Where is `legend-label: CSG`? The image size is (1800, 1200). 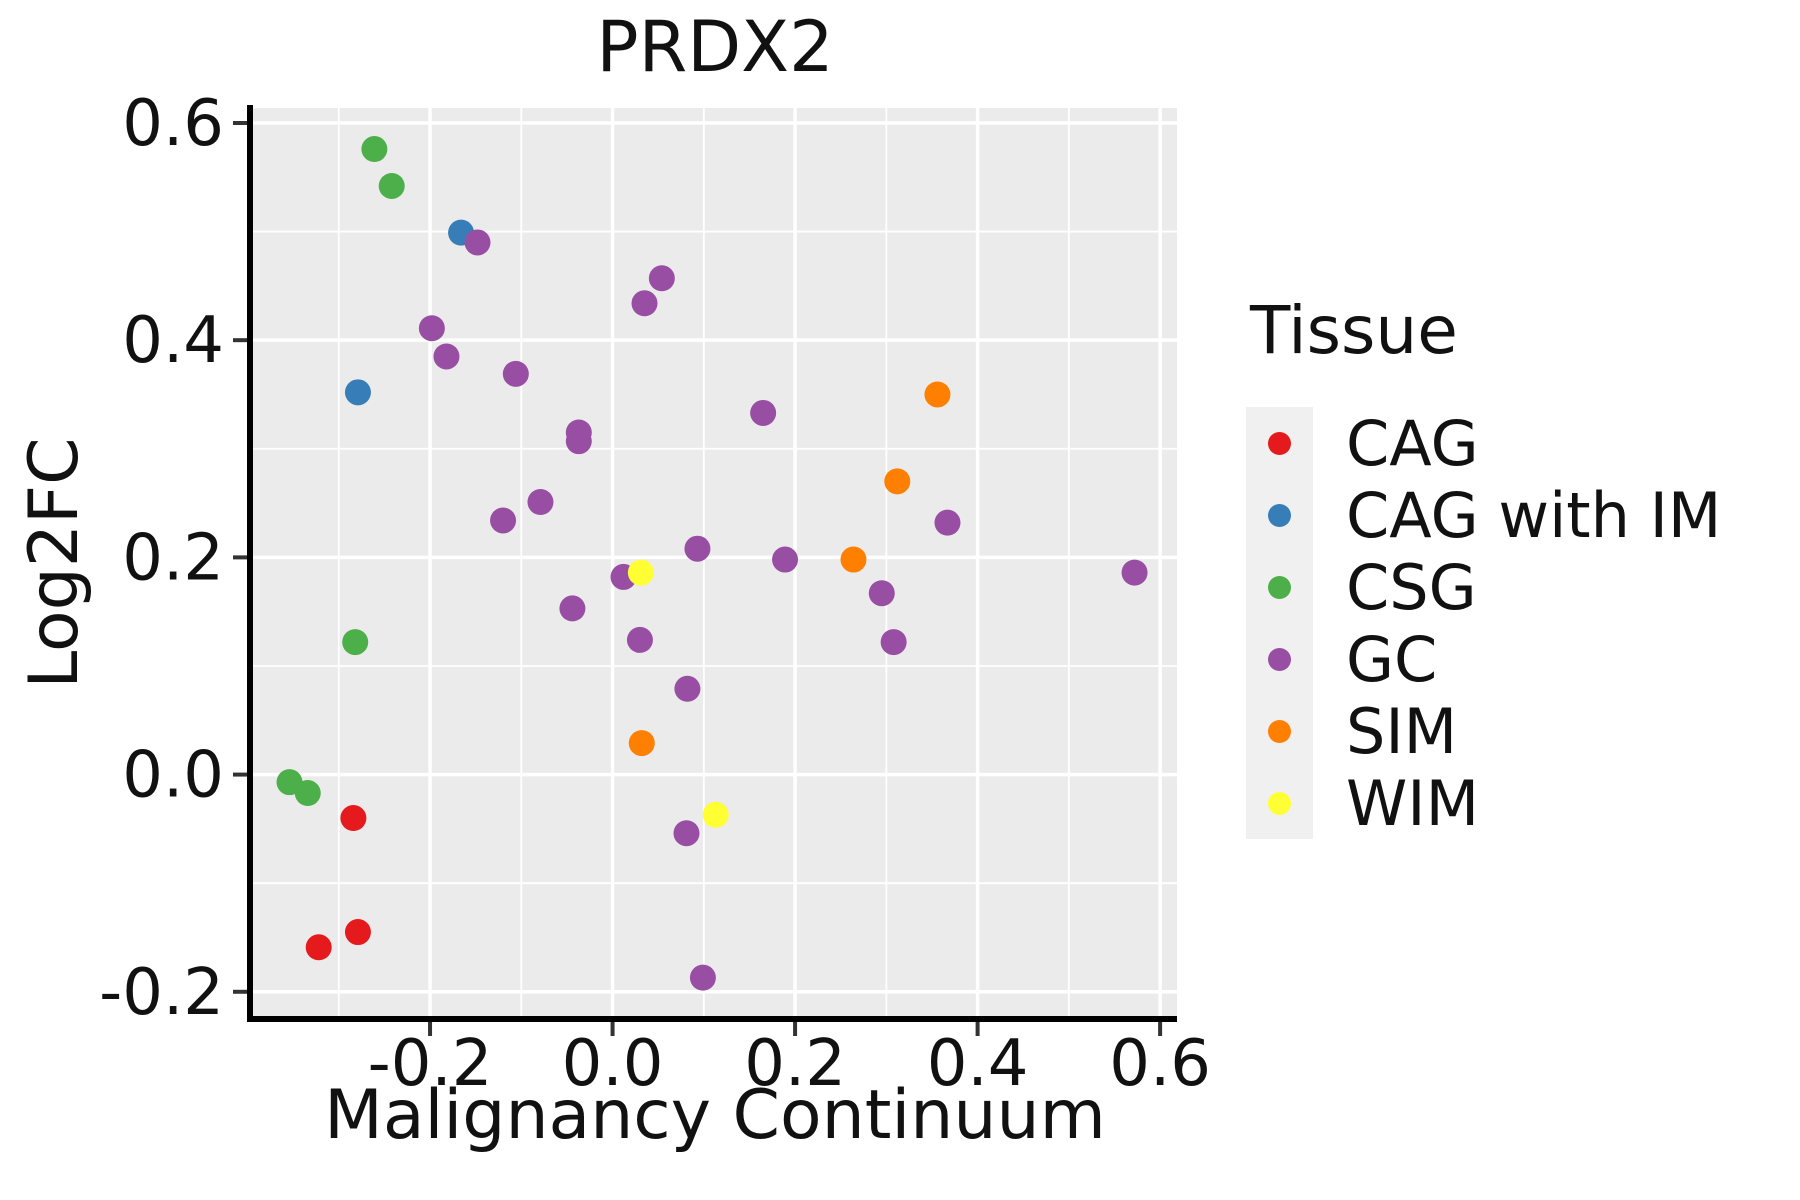
legend-label: CSG is located at coordinates (1411, 587).